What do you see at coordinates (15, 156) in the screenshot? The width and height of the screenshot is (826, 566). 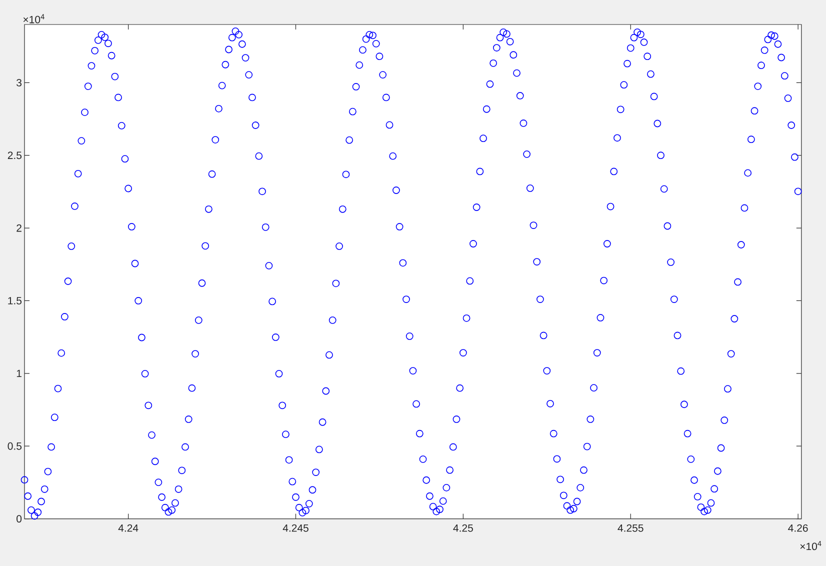 I see `y-tick-label: 2.5` at bounding box center [15, 156].